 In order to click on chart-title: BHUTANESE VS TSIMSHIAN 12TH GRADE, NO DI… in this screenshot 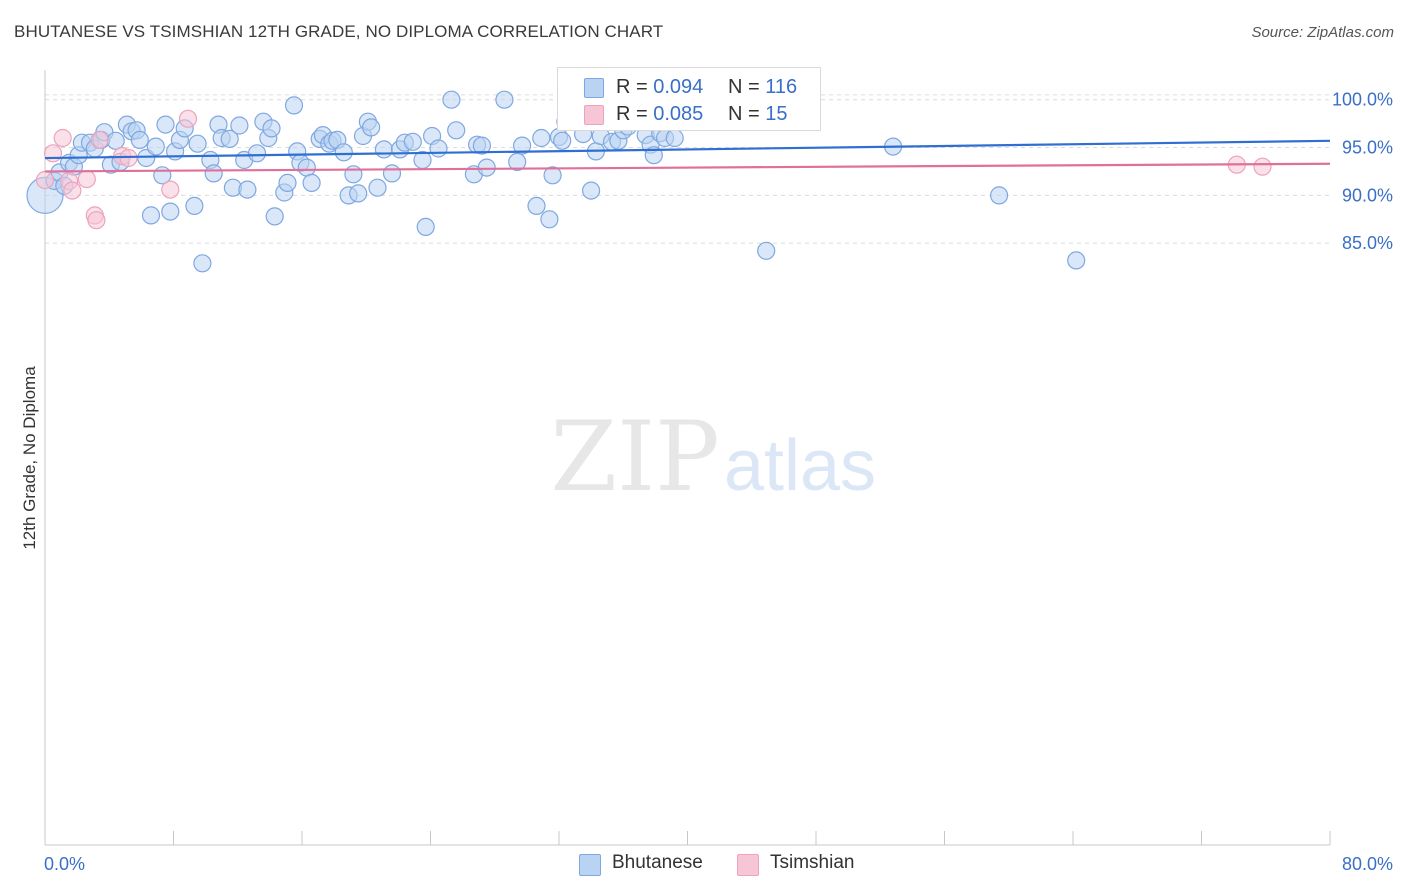, I will do `click(339, 31)`.